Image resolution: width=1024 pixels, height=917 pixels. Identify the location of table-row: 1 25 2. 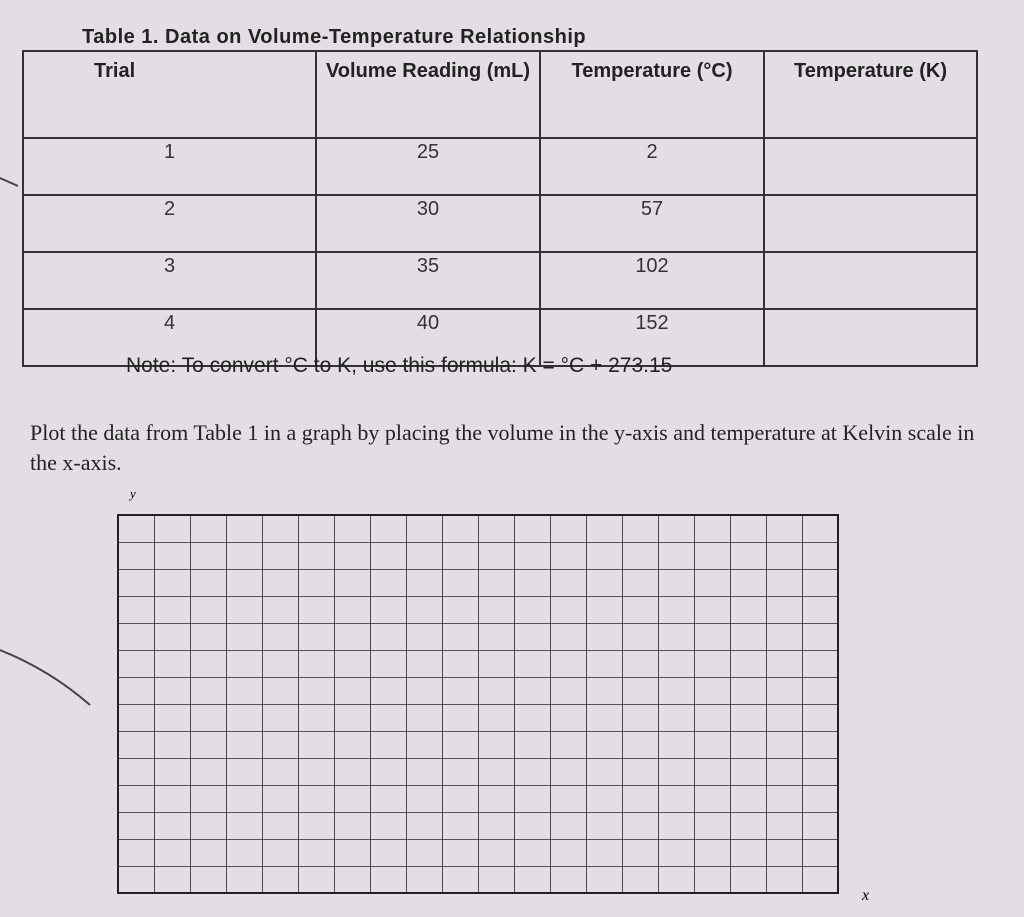
(500, 166).